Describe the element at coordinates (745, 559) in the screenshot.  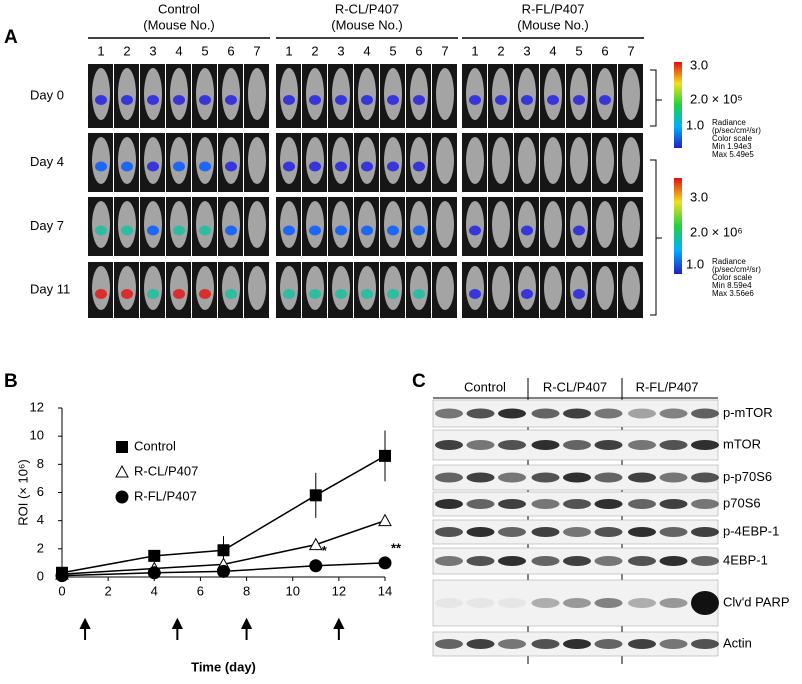
I see `protein-label: 4EBP-1` at that location.